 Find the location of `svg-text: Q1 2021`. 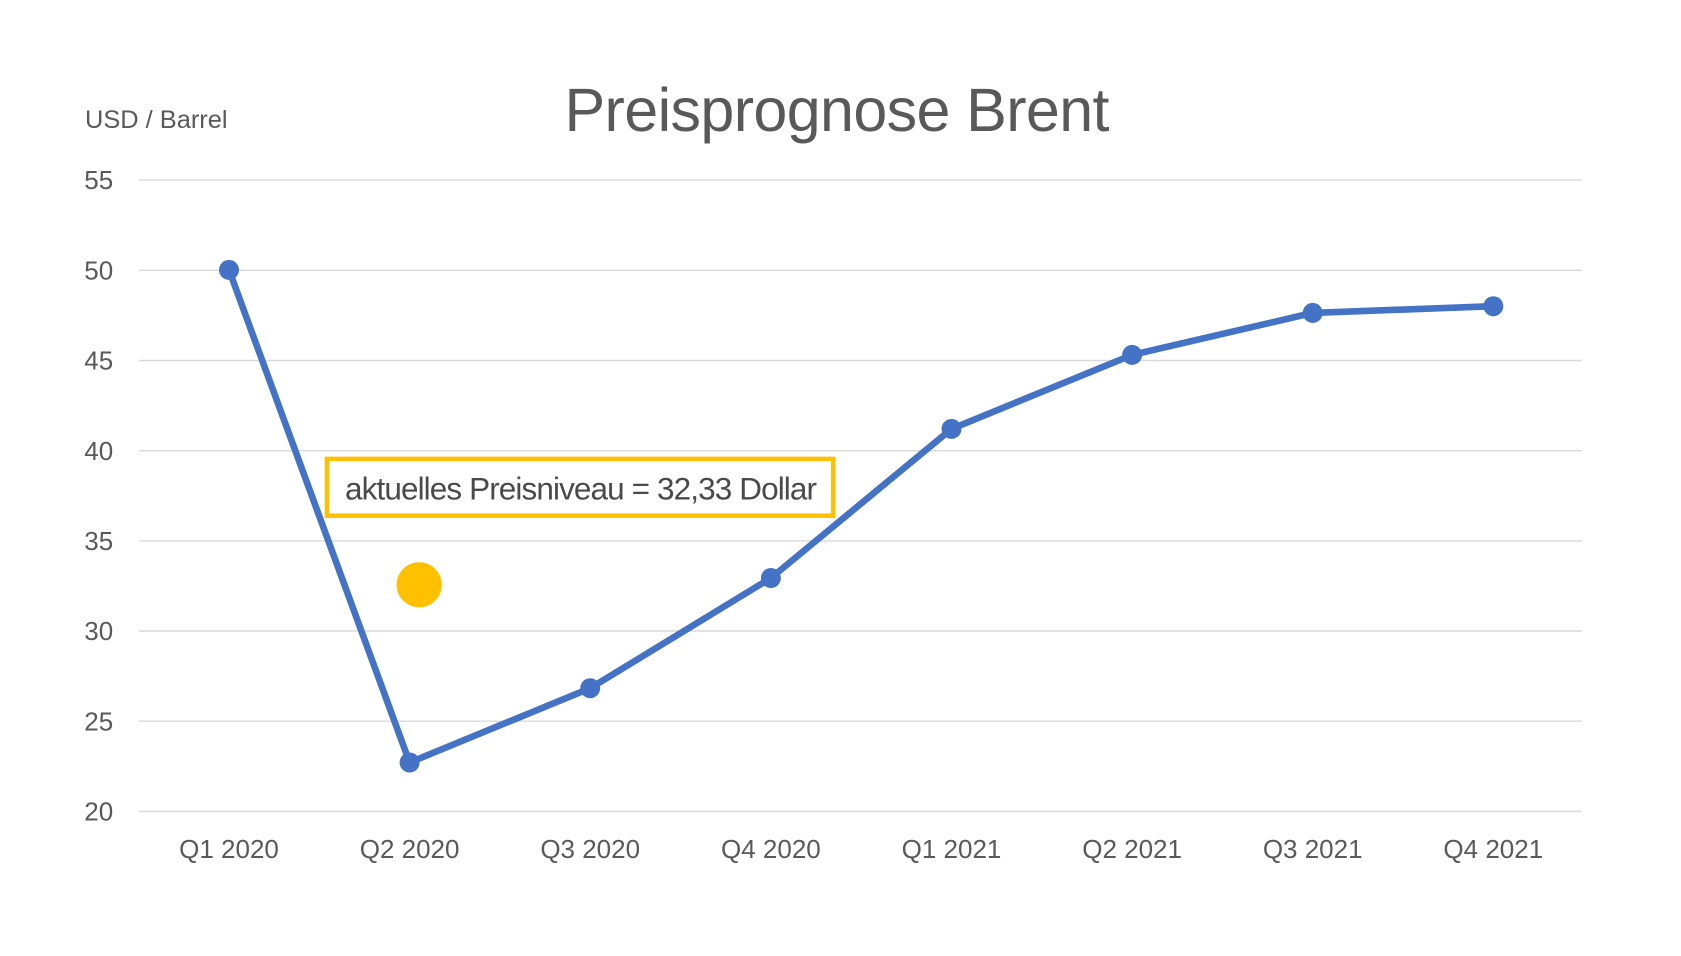

svg-text: Q1 2021 is located at coordinates (952, 849).